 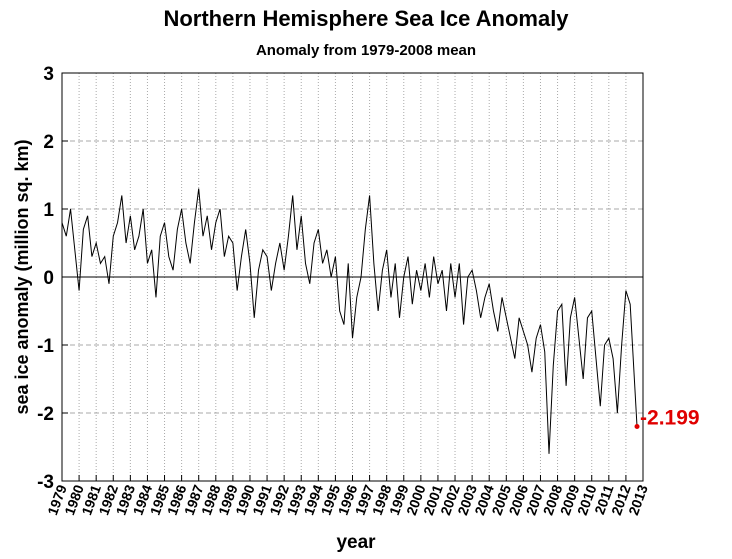 What do you see at coordinates (48, 142) in the screenshot?
I see `y-tick-label: 2` at bounding box center [48, 142].